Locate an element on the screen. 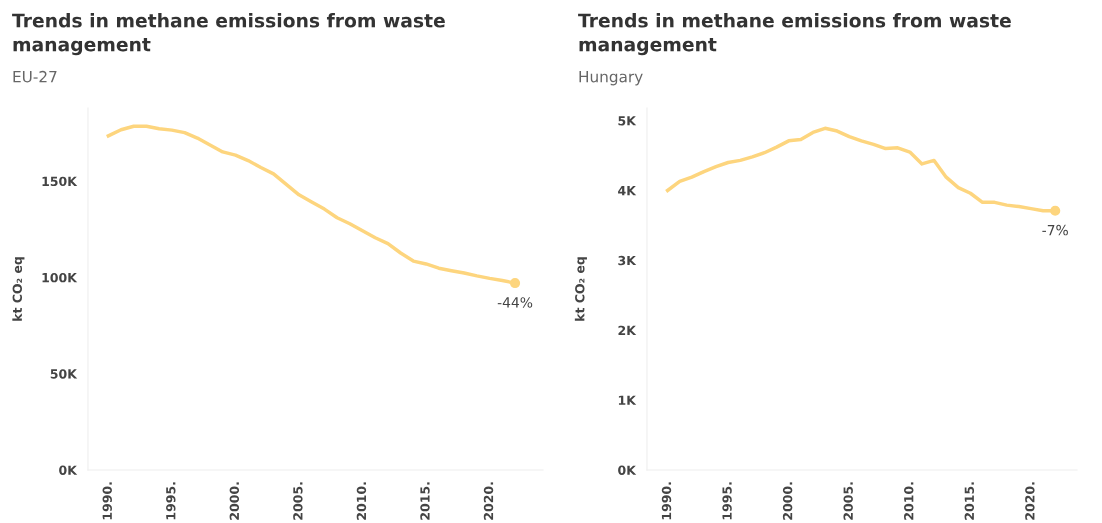 This screenshot has width=1102, height=523. chart-subtitle: Hungary is located at coordinates (611, 78).